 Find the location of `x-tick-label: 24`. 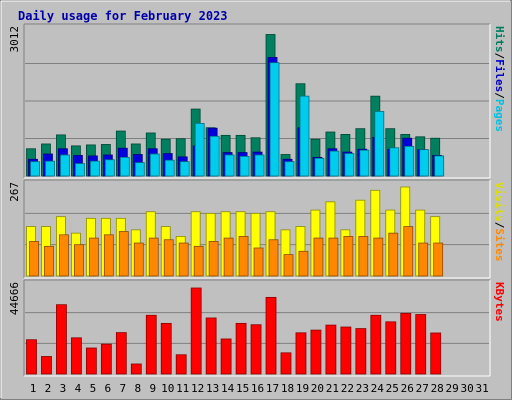

x-tick-label: 24 is located at coordinates (378, 388).